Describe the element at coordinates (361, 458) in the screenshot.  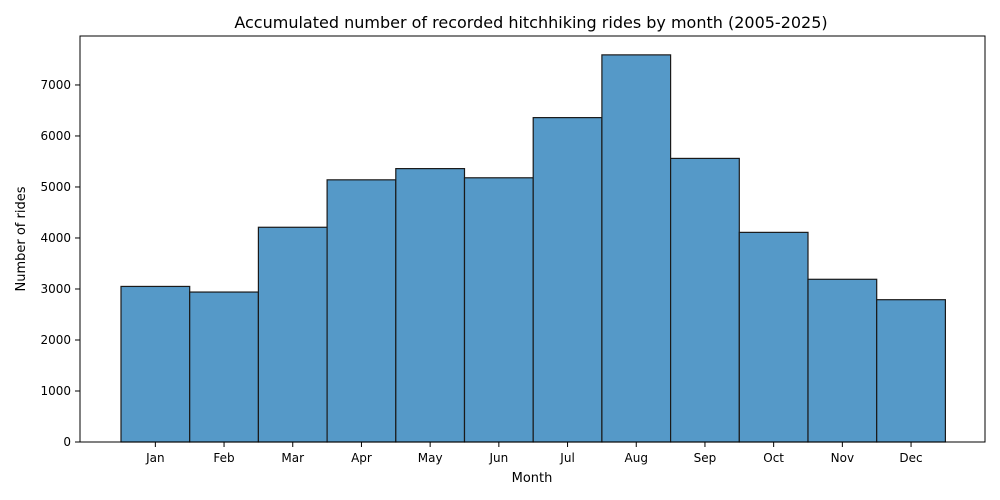
I see `x-tick-label-apr: Apr` at that location.